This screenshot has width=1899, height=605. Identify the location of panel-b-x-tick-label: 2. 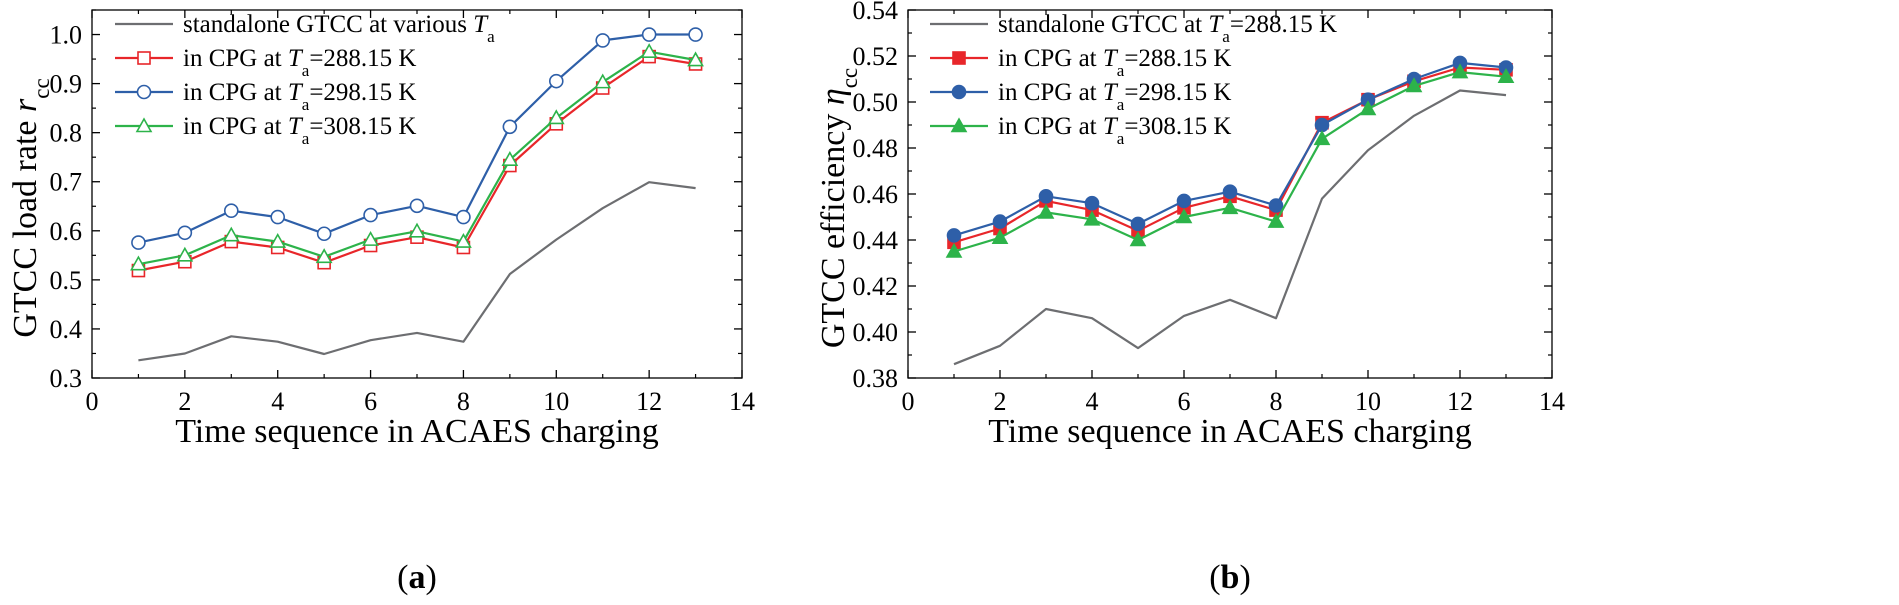
(1000, 401).